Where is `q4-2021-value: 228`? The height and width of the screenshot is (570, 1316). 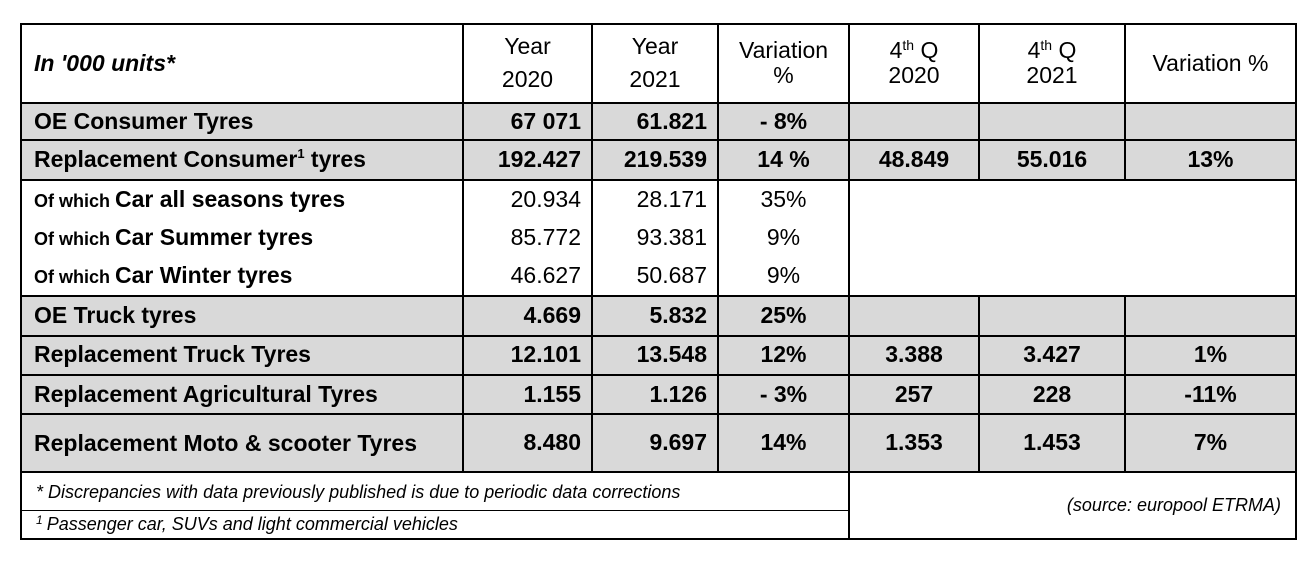 q4-2021-value: 228 is located at coordinates (1052, 395).